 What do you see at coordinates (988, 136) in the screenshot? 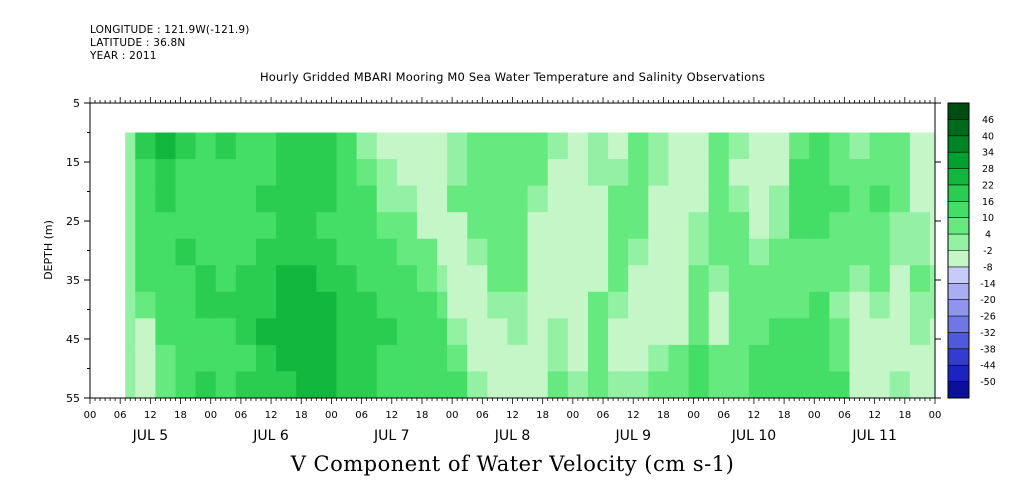
I see `colorbar-label: 40` at bounding box center [988, 136].